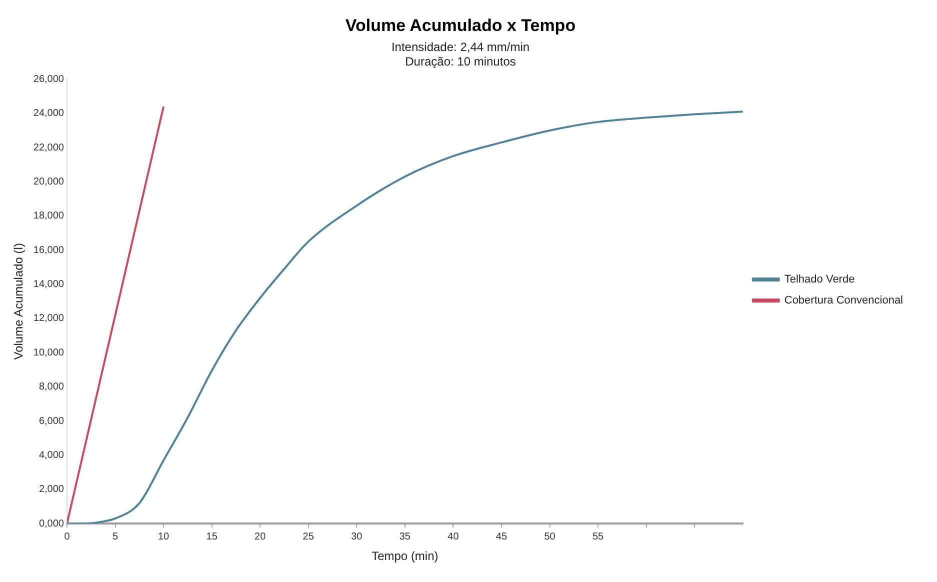 The width and height of the screenshot is (937, 582). What do you see at coordinates (48, 79) in the screenshot?
I see `y-tick-label: 26,000` at bounding box center [48, 79].